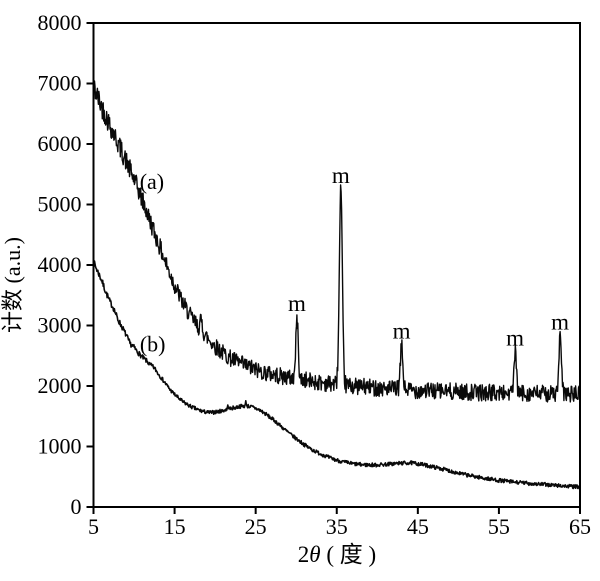 The height and width of the screenshot is (581, 600). What do you see at coordinates (314, 554) in the screenshot?
I see `x-axis-title-theta: θ` at bounding box center [314, 554].